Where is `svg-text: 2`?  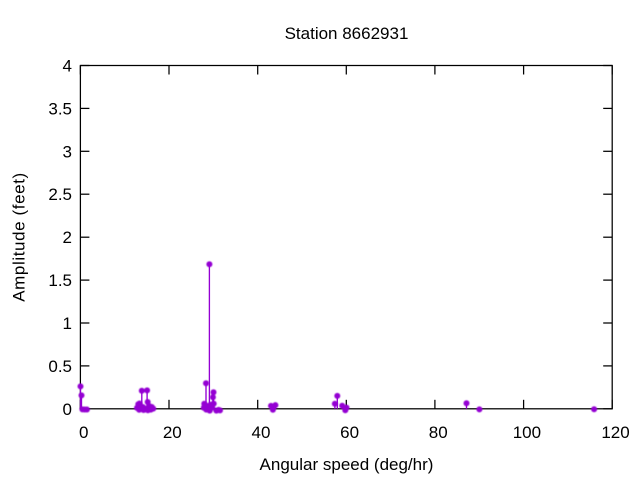
svg-text: 2 is located at coordinates (67, 237).